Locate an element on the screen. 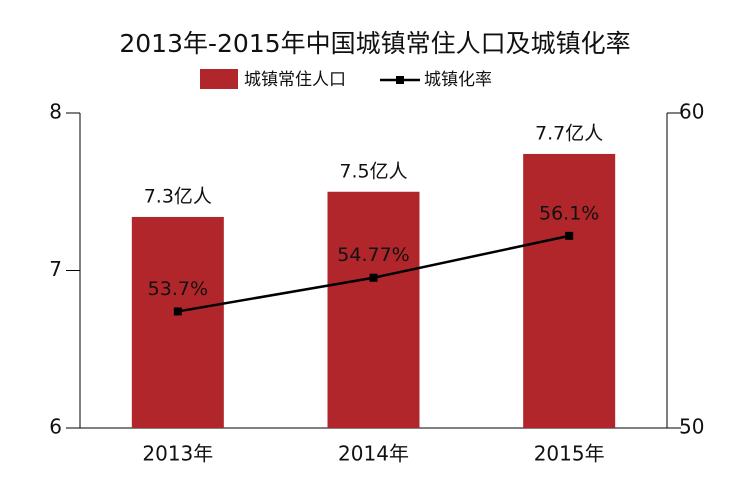 This screenshot has height=484, width=750. x-tick-label: 2013年 is located at coordinates (177, 454).